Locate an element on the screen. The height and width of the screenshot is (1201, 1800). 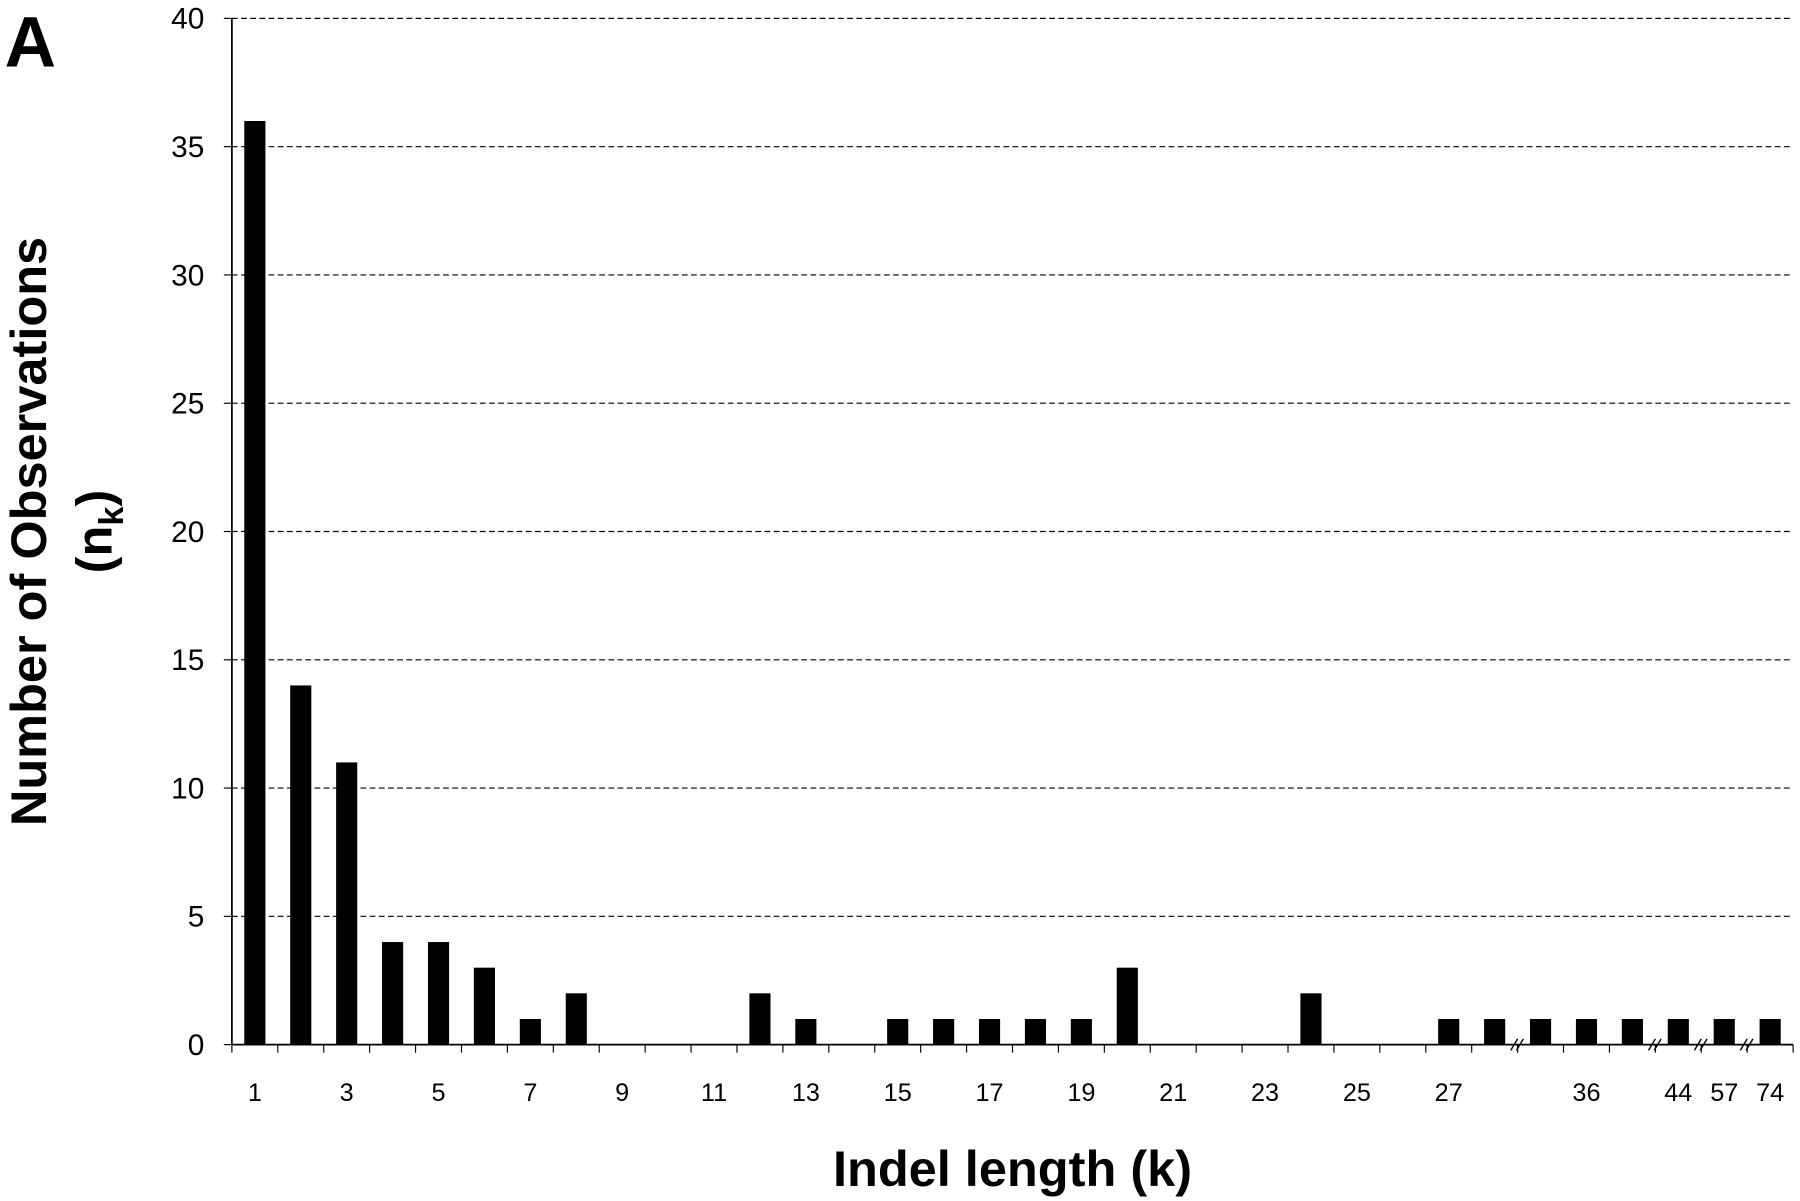
x-tick-label: 3 is located at coordinates (347, 1093).